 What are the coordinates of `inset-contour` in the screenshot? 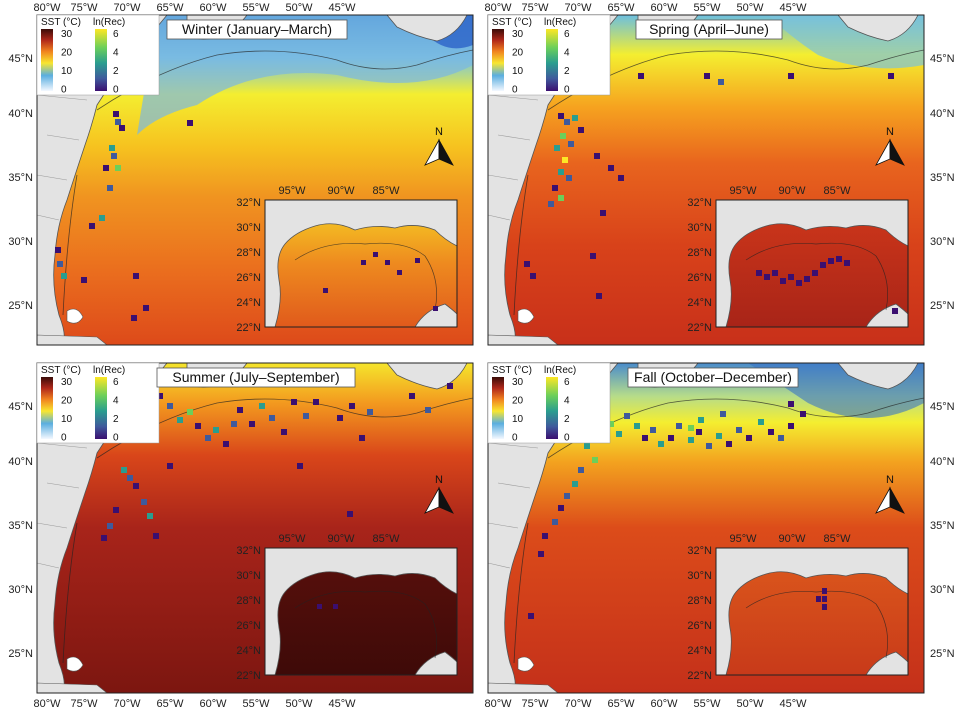 It's located at (816, 624).